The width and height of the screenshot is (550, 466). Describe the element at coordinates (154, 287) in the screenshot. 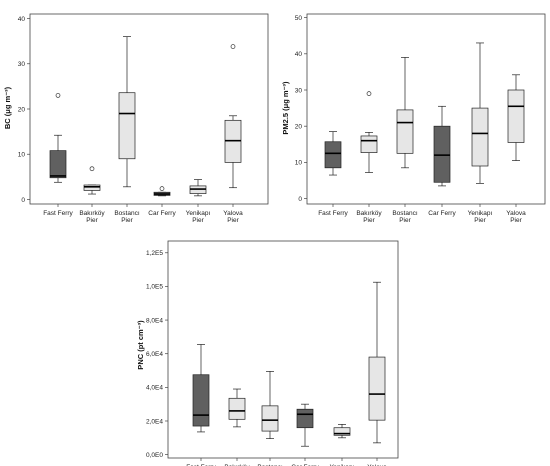

I see `y-tick-label: 1,0E5` at that location.